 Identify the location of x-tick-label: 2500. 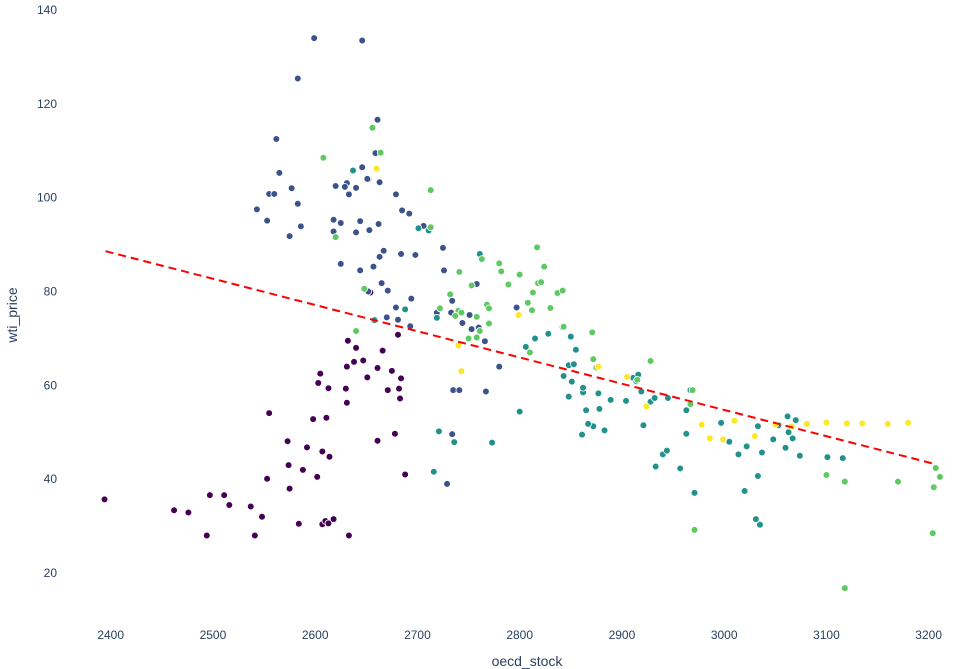
(213, 635).